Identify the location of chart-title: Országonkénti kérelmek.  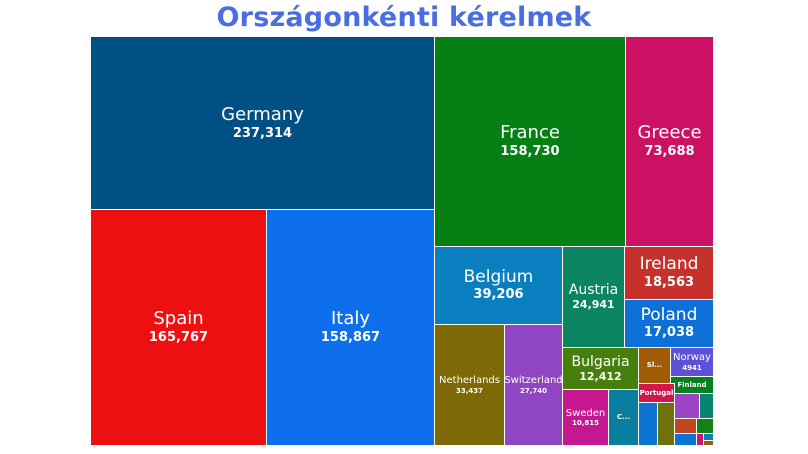
(404, 17).